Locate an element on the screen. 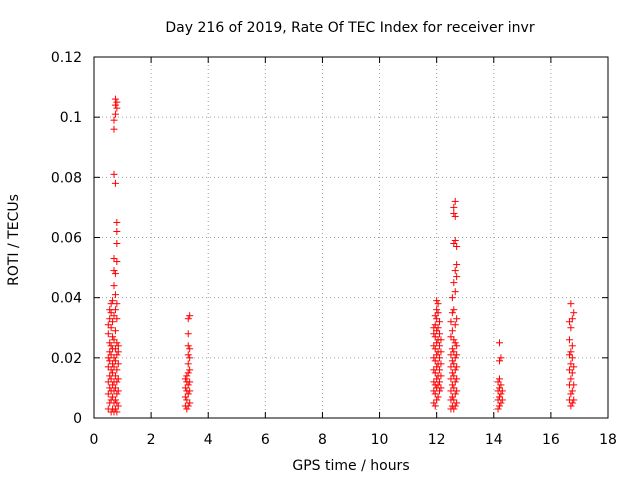  y-tick-label: 0.06 is located at coordinates (66, 239).